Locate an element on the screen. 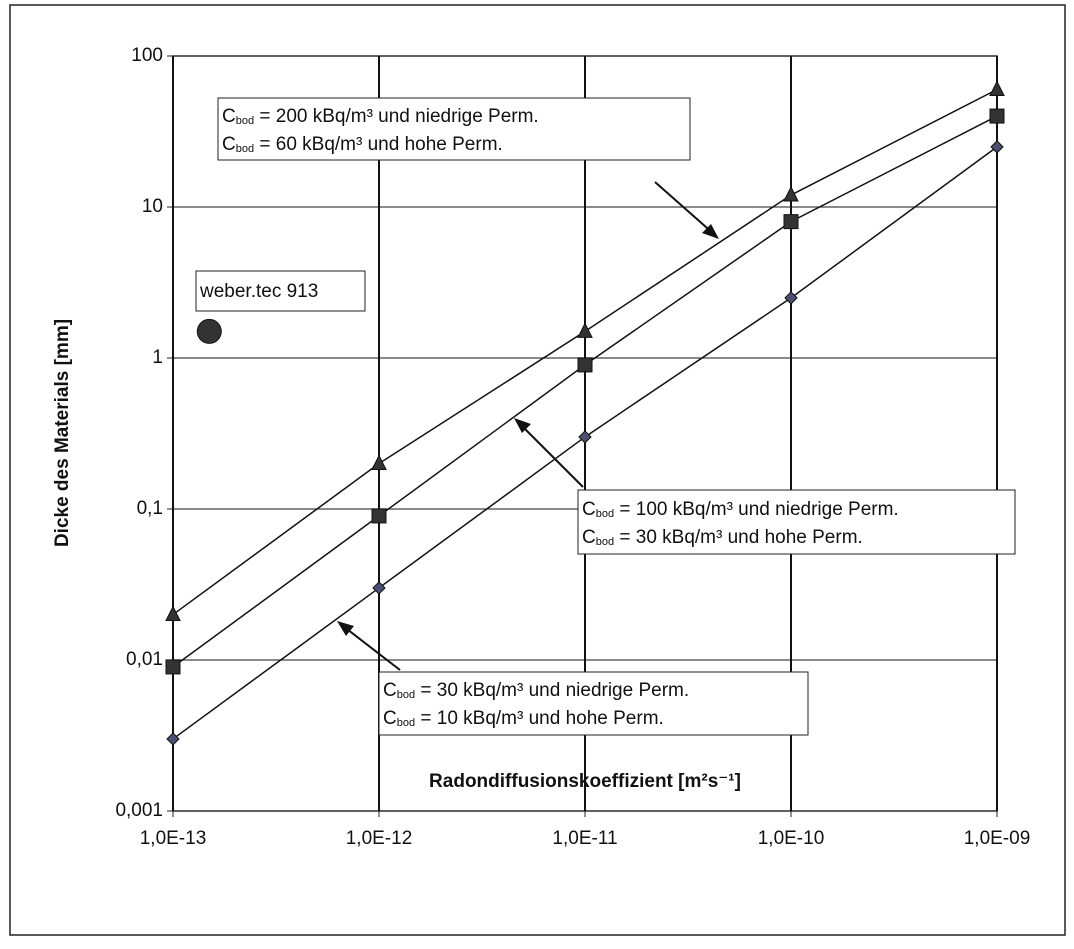  y-tick-label: 1 is located at coordinates (157, 357).